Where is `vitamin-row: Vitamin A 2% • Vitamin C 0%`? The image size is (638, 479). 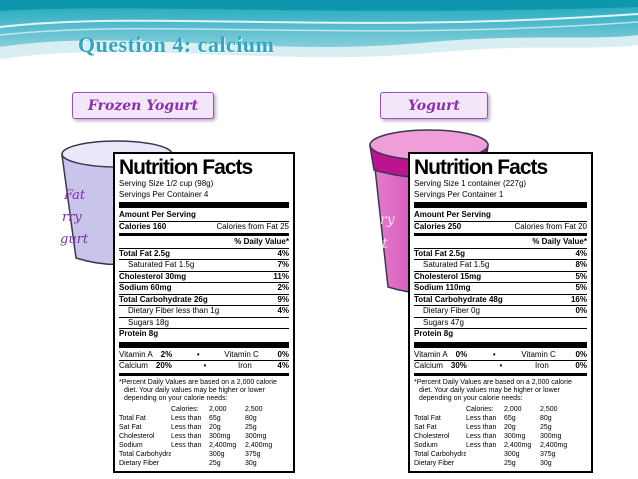 vitamin-row: Vitamin A 2% • Vitamin C 0% is located at coordinates (204, 355).